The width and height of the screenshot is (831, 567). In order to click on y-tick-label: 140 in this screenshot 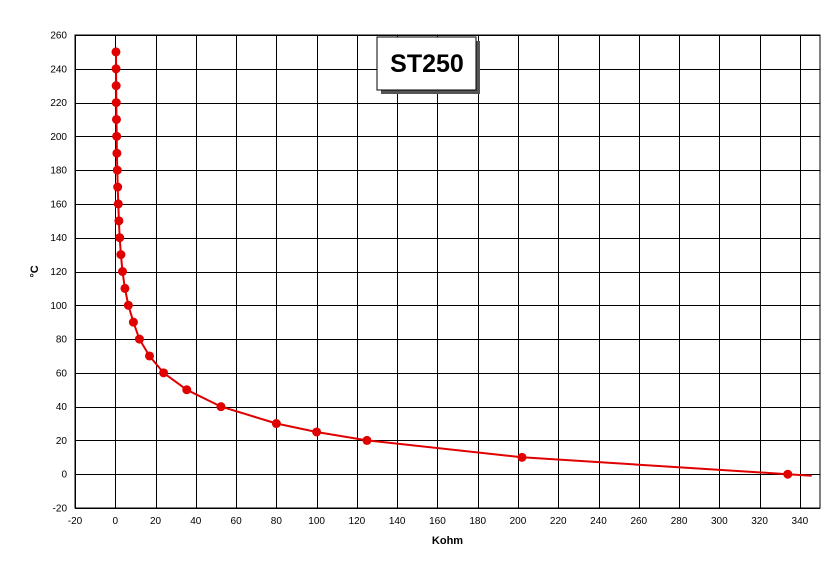, I will do `click(58, 238)`.